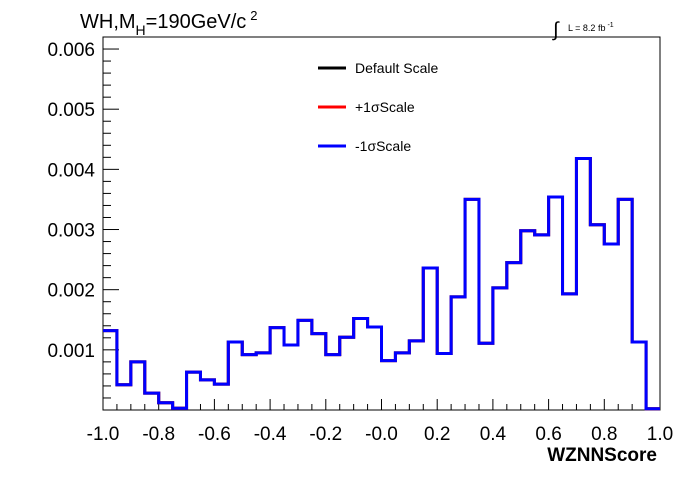 This screenshot has width=696, height=477. Describe the element at coordinates (71, 351) in the screenshot. I see `y-tick-label: 0.001` at that location.